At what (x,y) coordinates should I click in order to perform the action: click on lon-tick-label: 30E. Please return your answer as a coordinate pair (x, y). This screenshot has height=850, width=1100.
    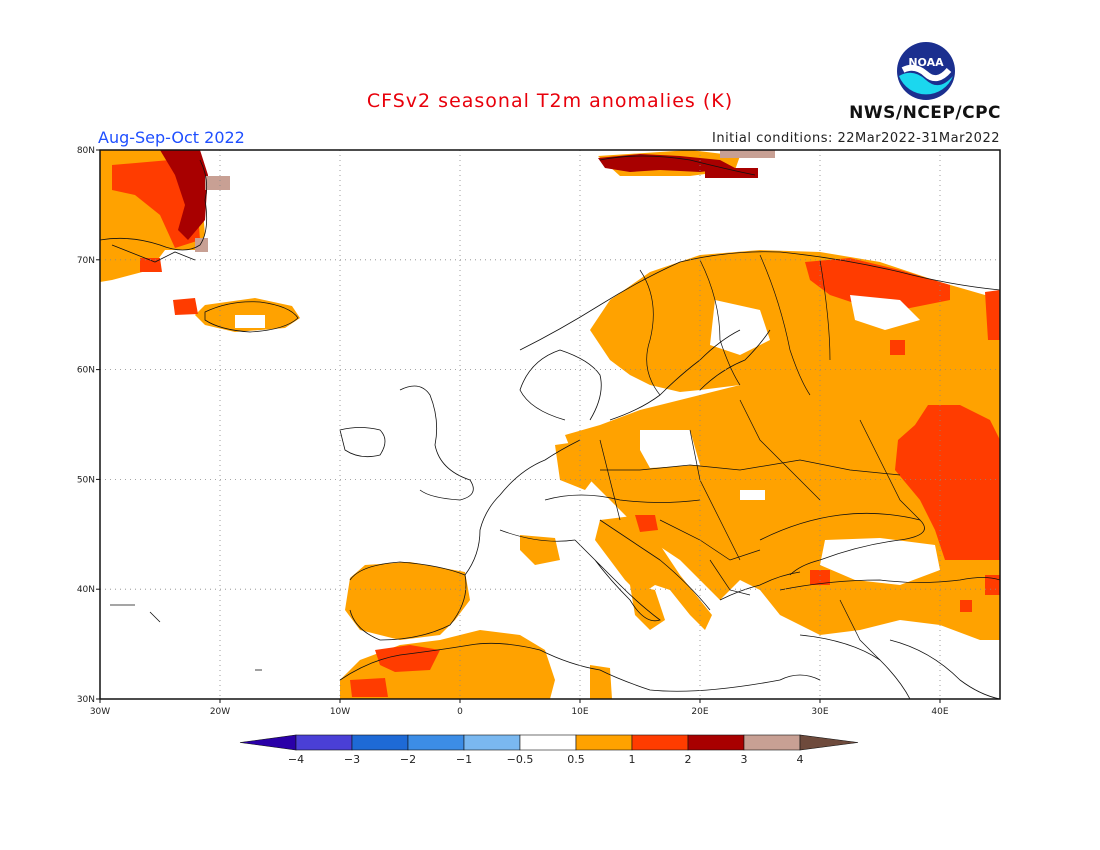
    Looking at the image, I should click on (819, 712).